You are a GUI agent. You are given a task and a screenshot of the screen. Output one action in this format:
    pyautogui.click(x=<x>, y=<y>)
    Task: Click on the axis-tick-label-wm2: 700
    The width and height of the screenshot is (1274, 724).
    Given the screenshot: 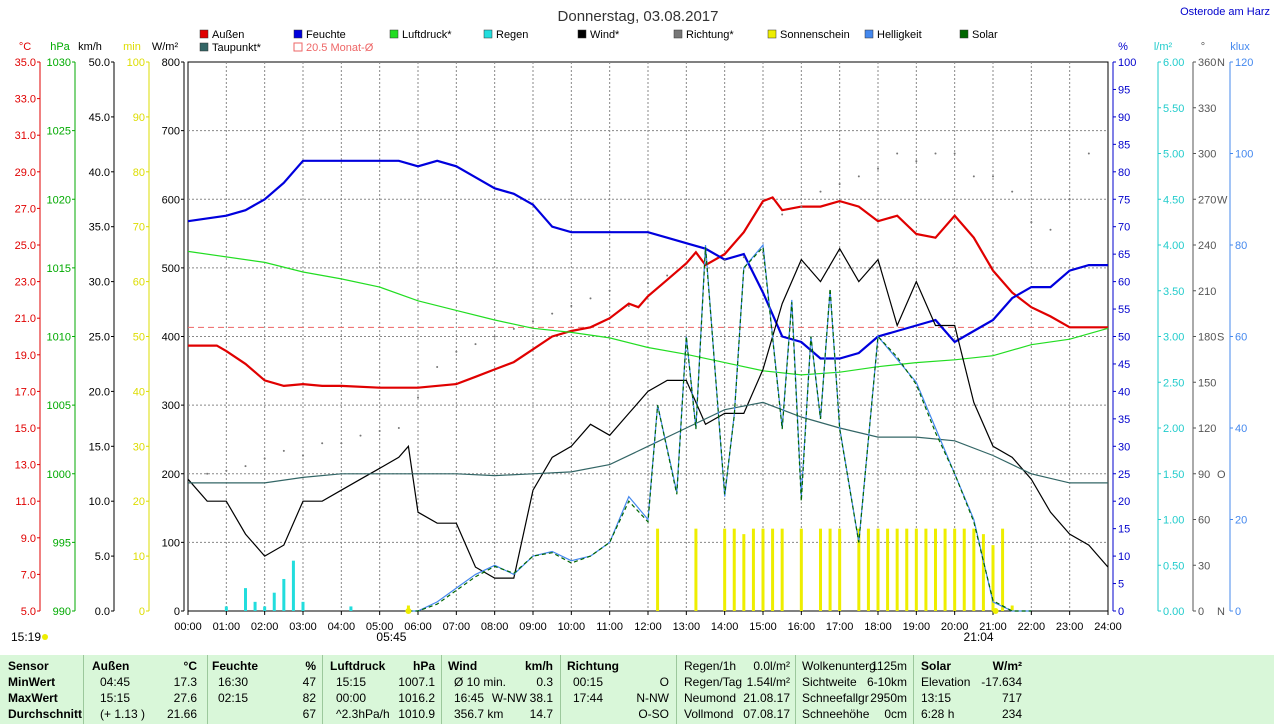 What is the action you would take?
    pyautogui.click(x=171, y=132)
    